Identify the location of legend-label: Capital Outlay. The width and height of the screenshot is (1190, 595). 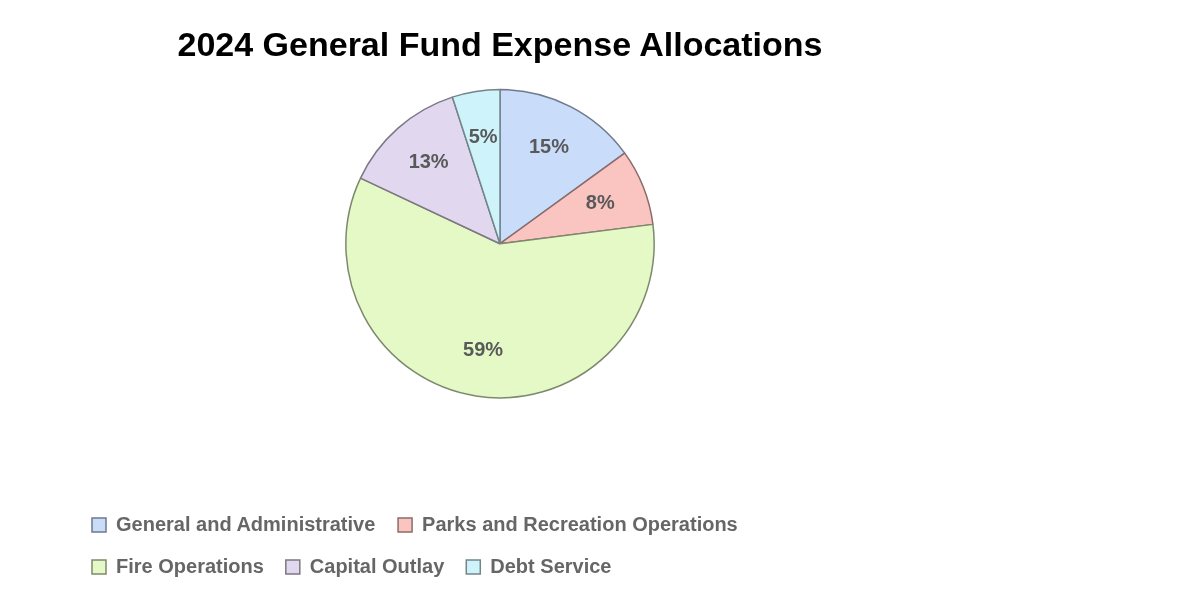
(377, 565).